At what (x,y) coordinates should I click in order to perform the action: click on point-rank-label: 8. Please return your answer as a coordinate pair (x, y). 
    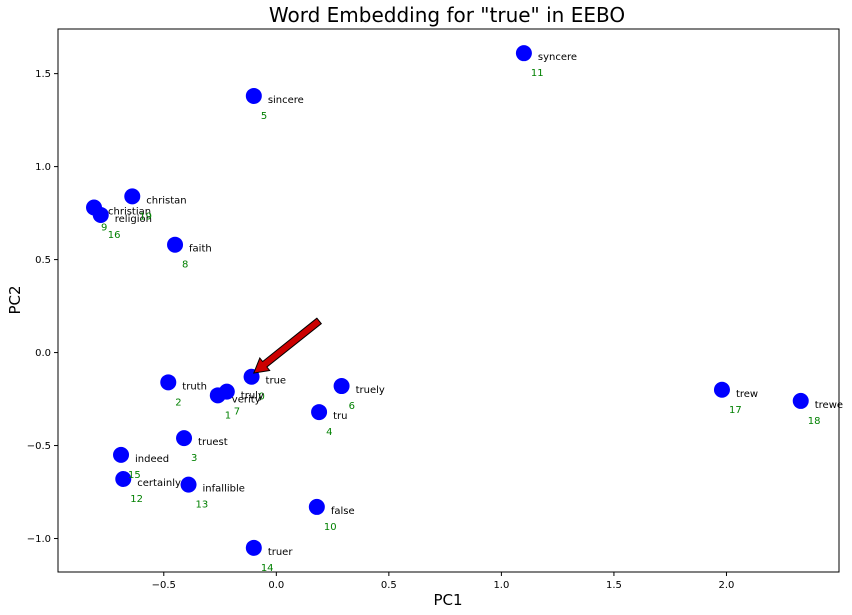
    Looking at the image, I should click on (185, 265).